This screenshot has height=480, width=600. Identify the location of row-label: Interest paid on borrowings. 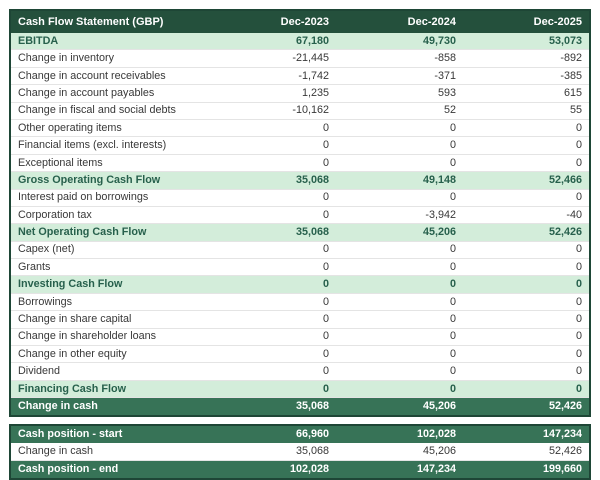
(109, 198).